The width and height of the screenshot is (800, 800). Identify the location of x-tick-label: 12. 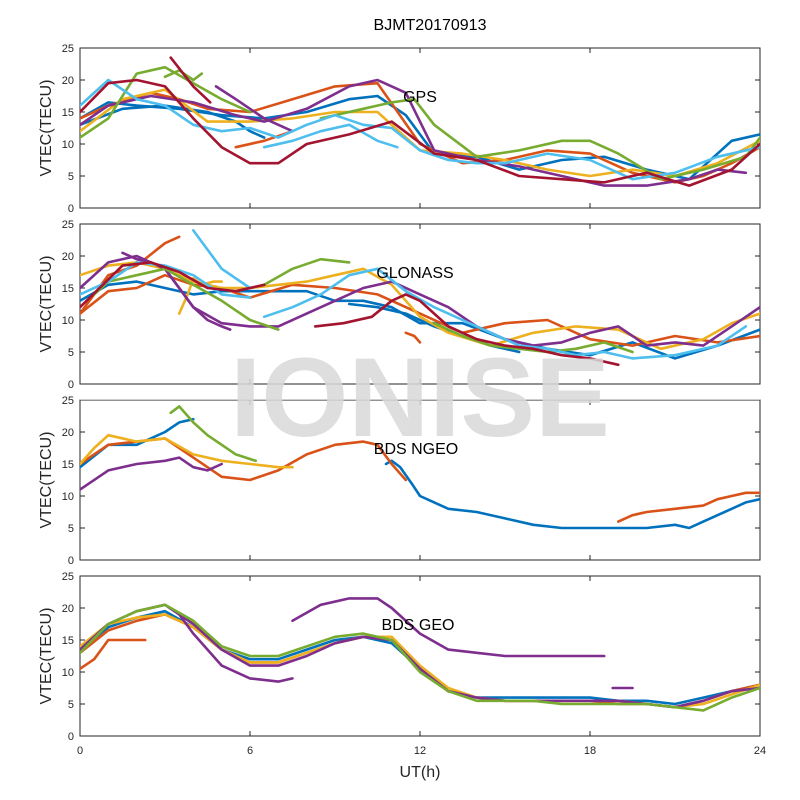
(420, 751).